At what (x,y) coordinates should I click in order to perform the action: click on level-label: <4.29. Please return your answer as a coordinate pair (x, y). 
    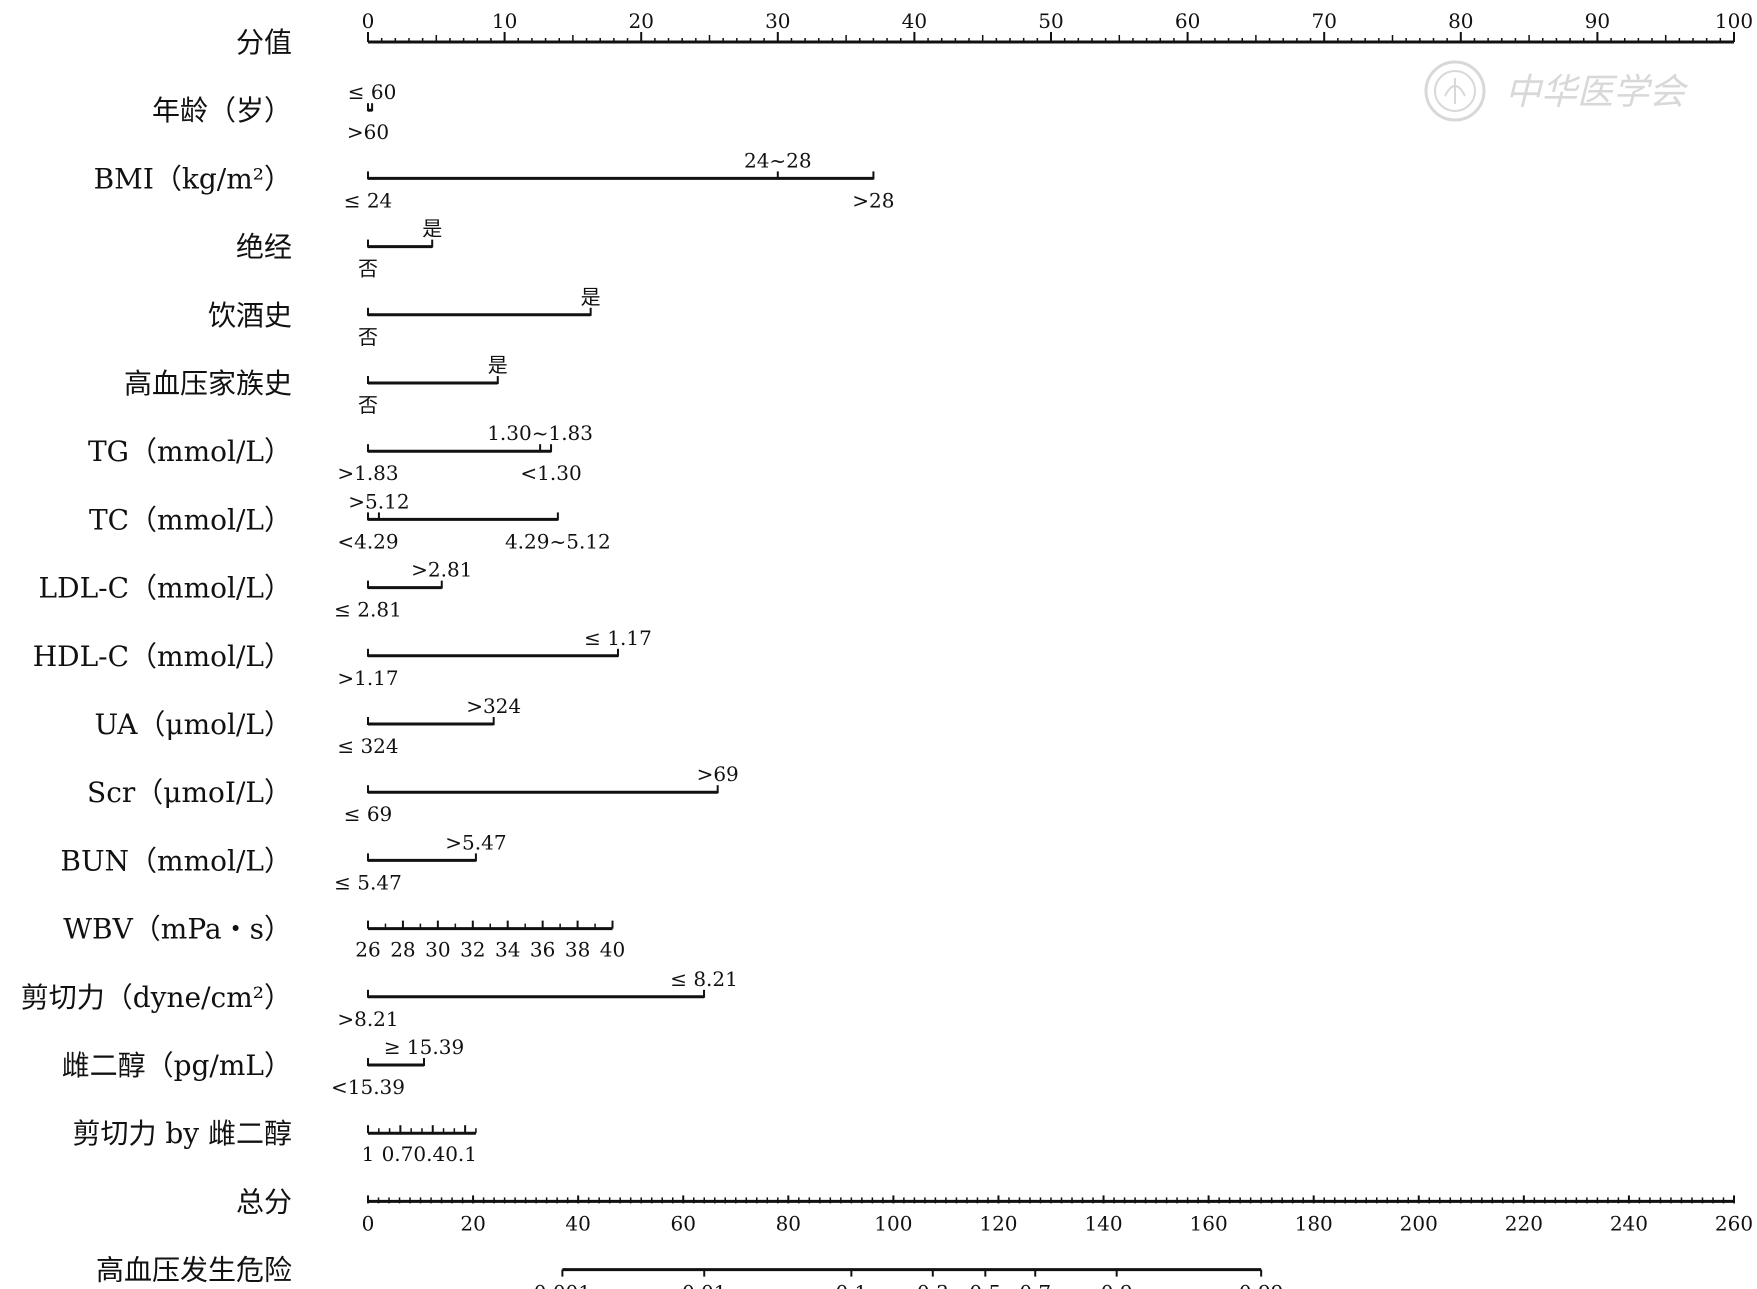
    Looking at the image, I should click on (367, 541).